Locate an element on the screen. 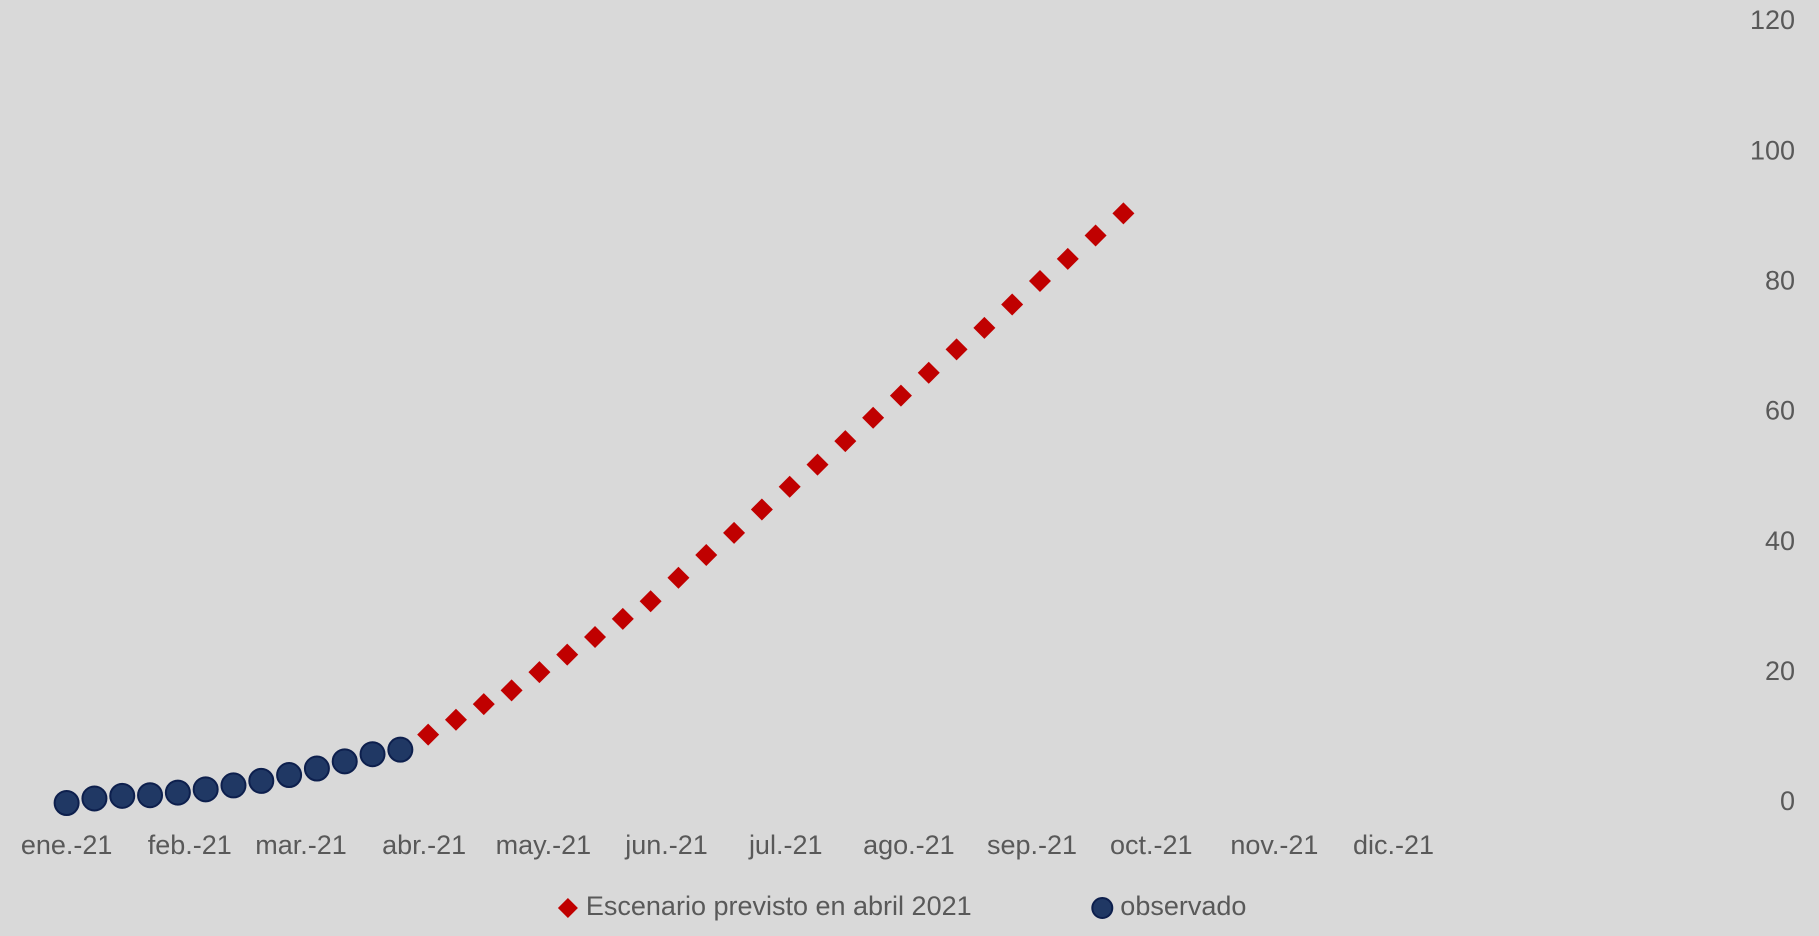 Image resolution: width=1819 pixels, height=936 pixels. y-tick-label: 40 is located at coordinates (1780, 541).